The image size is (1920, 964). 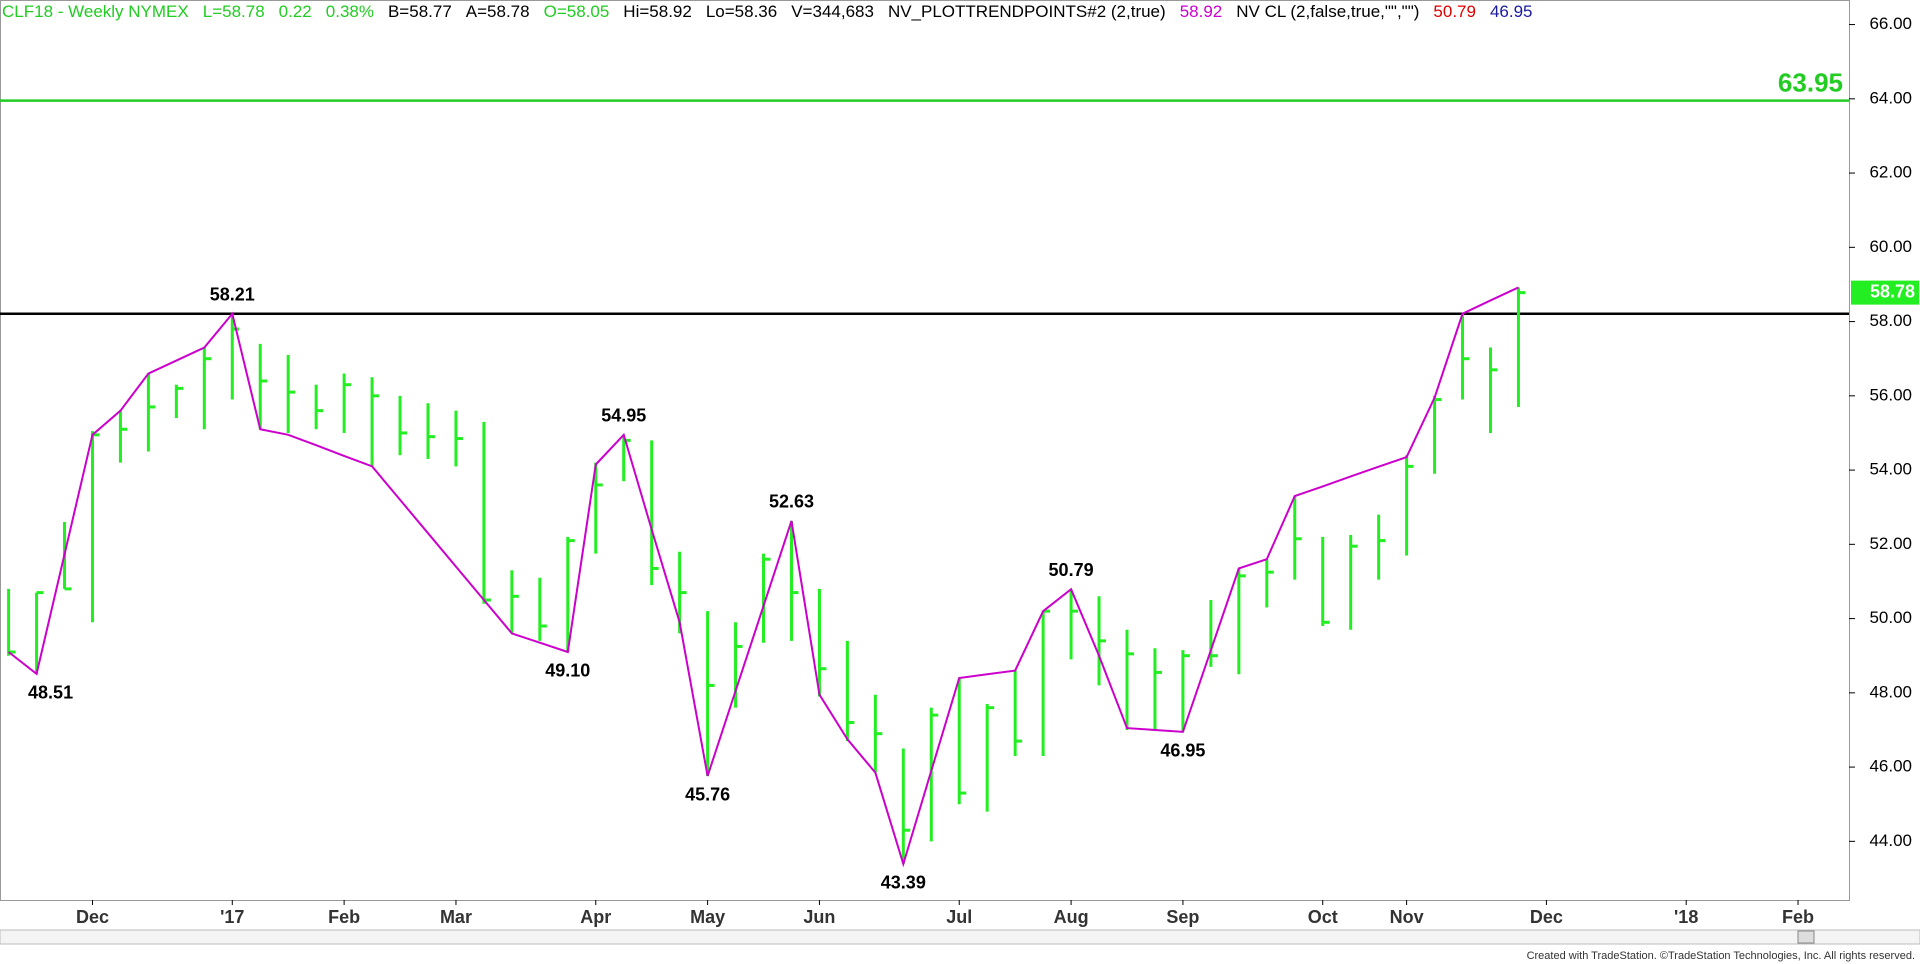 I want to click on y-tick-label: 48.00, so click(x=1890, y=691).